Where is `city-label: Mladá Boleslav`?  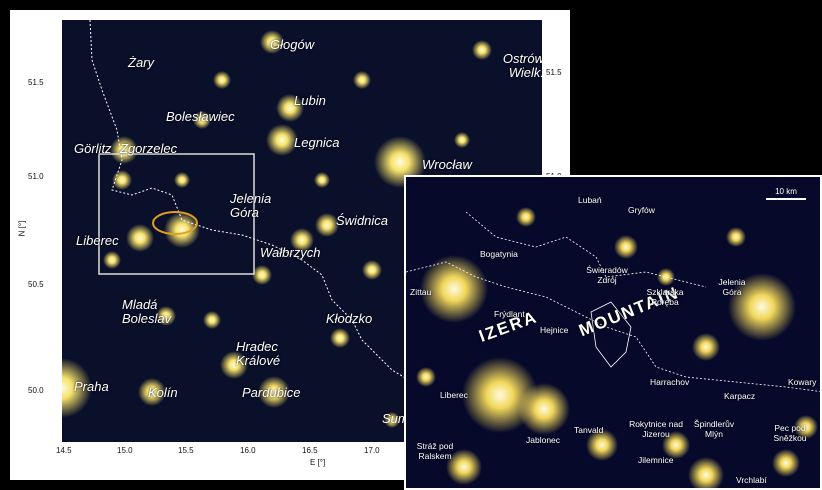
city-label: Mladá Boleslav is located at coordinates (147, 311).